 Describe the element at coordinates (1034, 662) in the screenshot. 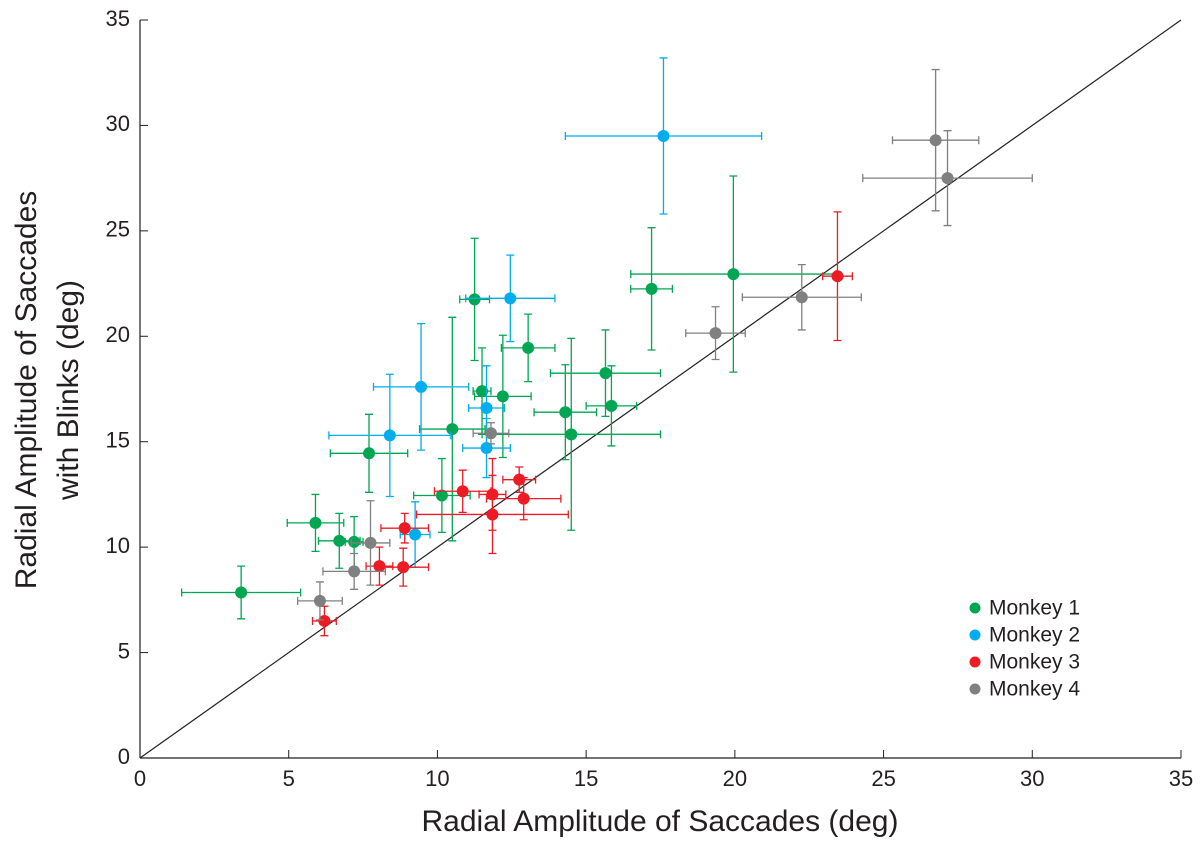

I see `legend-label: Monkey 3` at that location.